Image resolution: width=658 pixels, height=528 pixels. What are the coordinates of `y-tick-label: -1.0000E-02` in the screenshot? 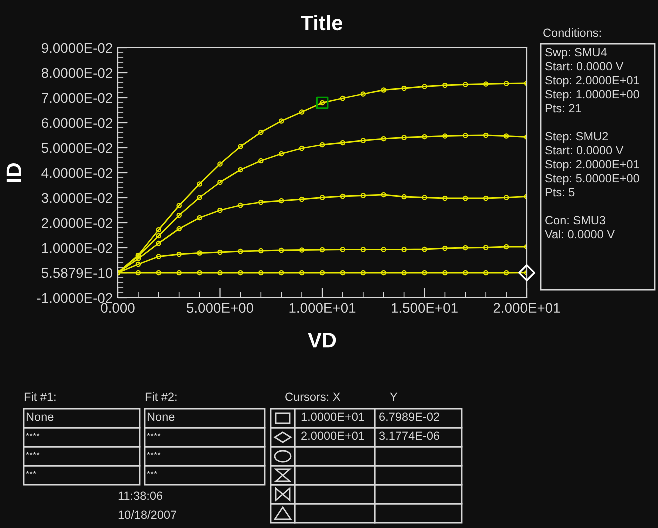 It's located at (74, 298).